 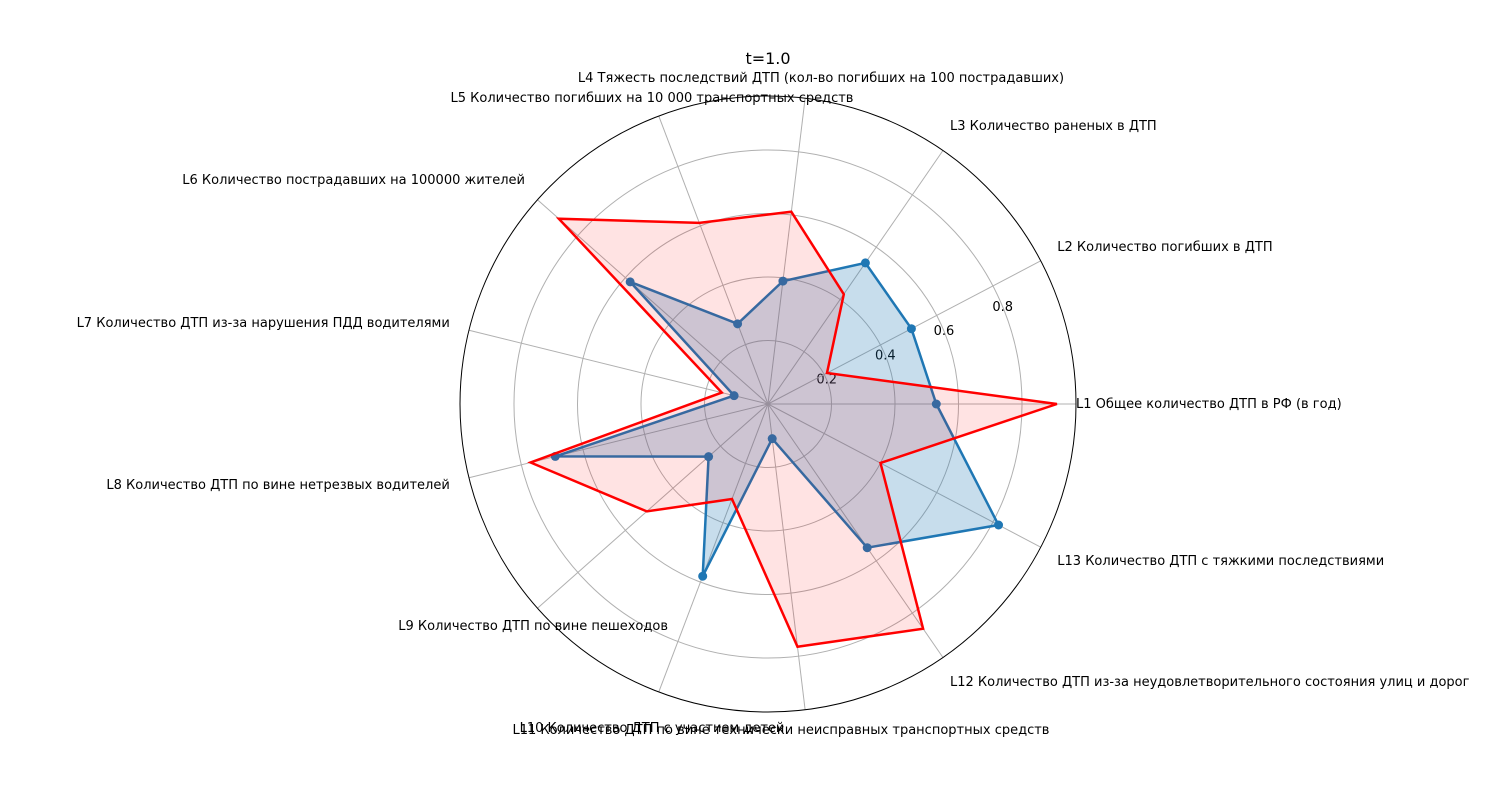 I want to click on chart-title: t=1.0, so click(x=767, y=58).